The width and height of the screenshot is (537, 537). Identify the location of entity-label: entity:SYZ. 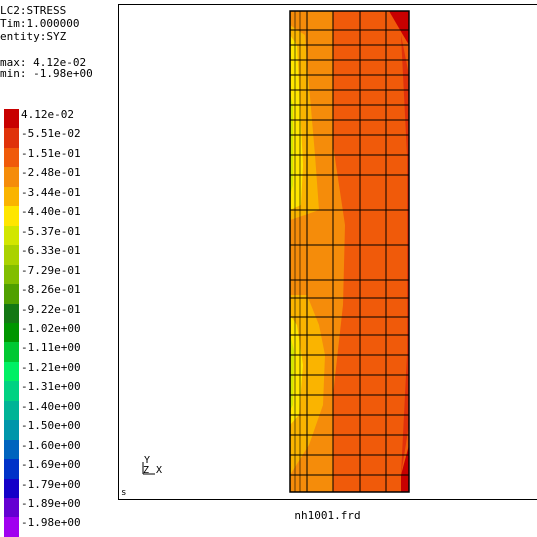
(33, 36).